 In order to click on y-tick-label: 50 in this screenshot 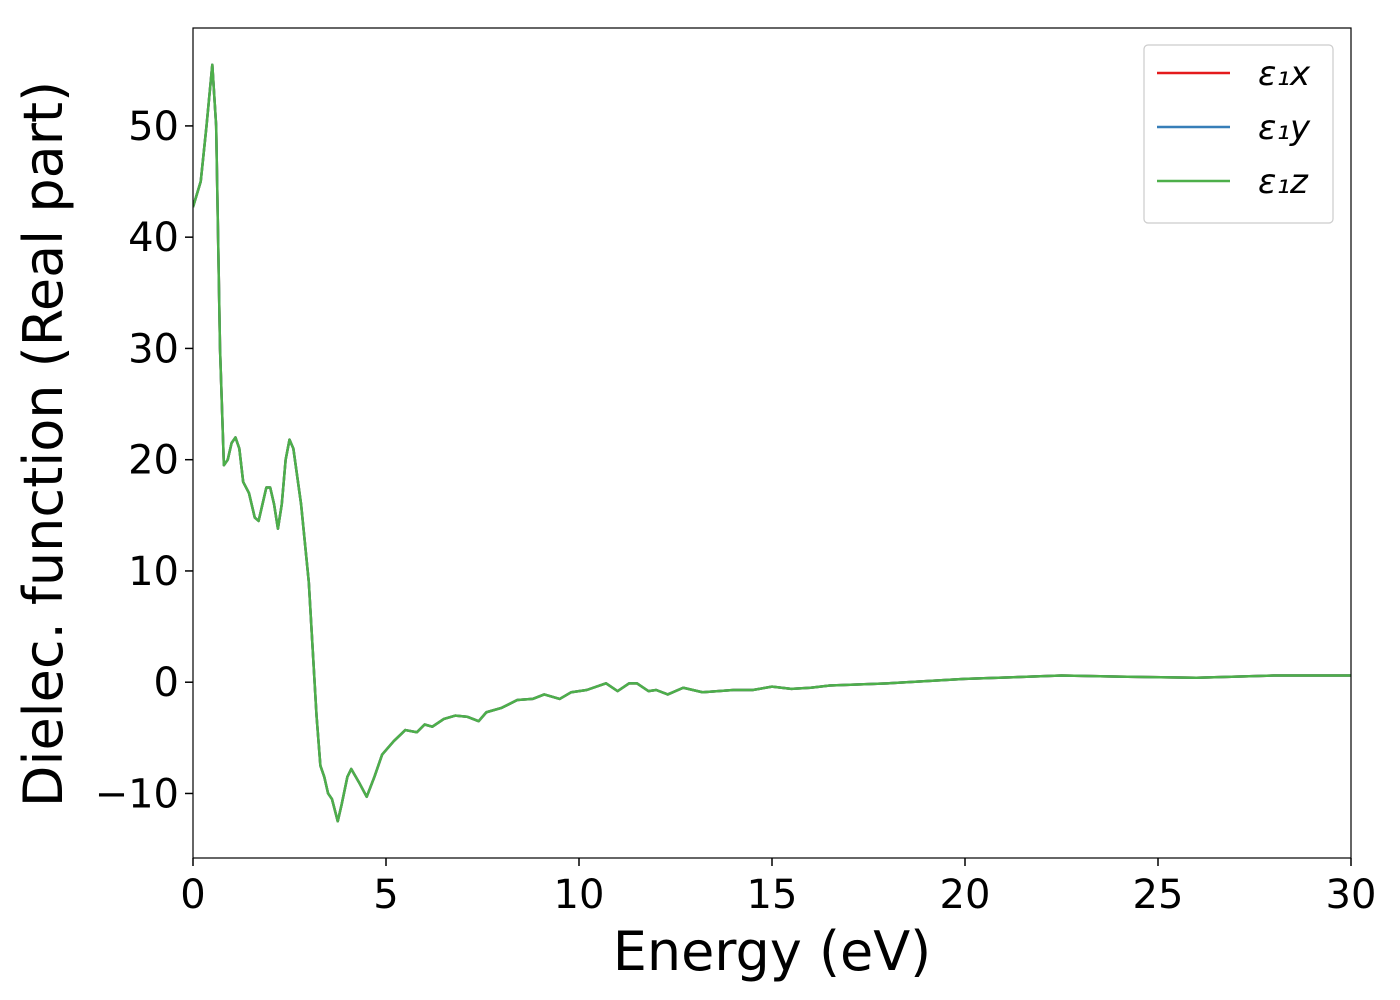, I will do `click(153, 127)`.